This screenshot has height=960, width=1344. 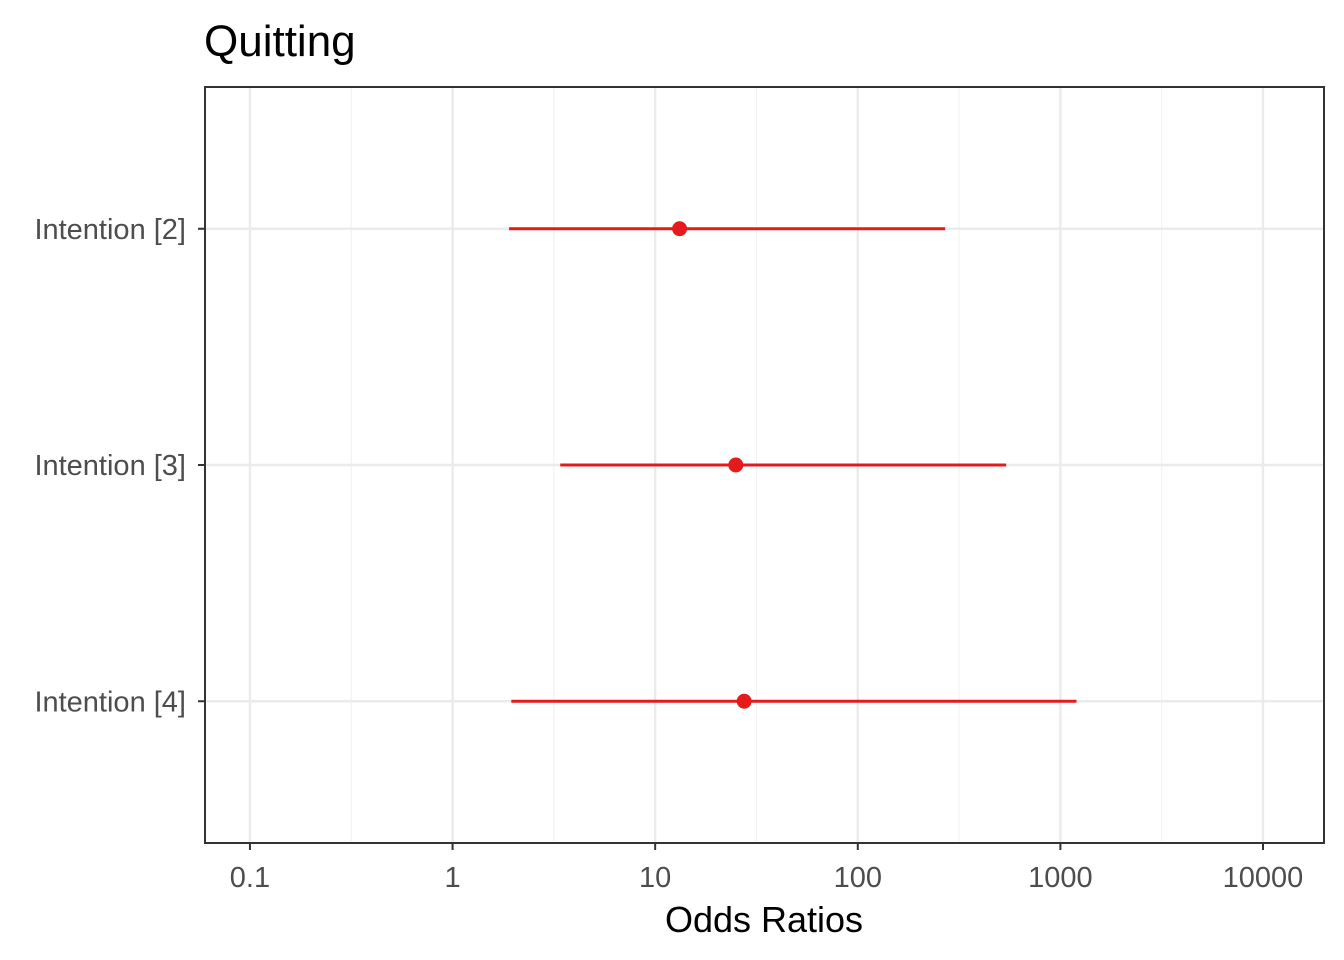 I want to click on y-axis: Intention [2] Intention [3] Intention [4], so click(x=119, y=466).